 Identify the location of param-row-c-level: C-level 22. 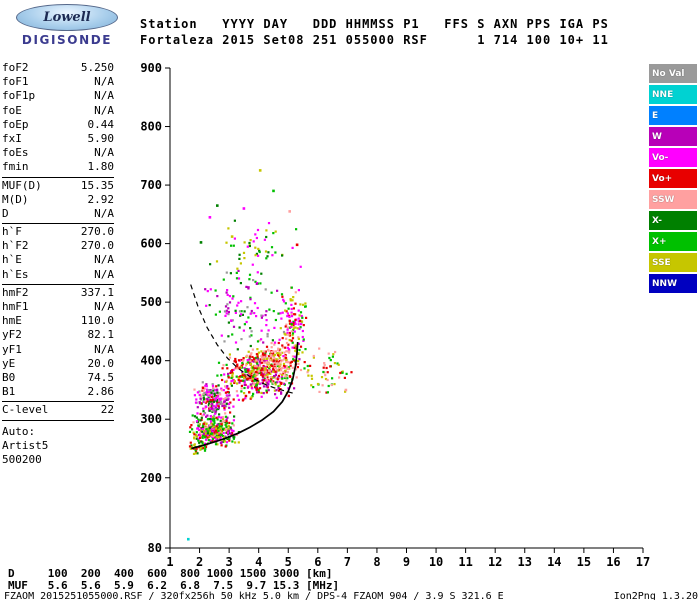
(58, 410).